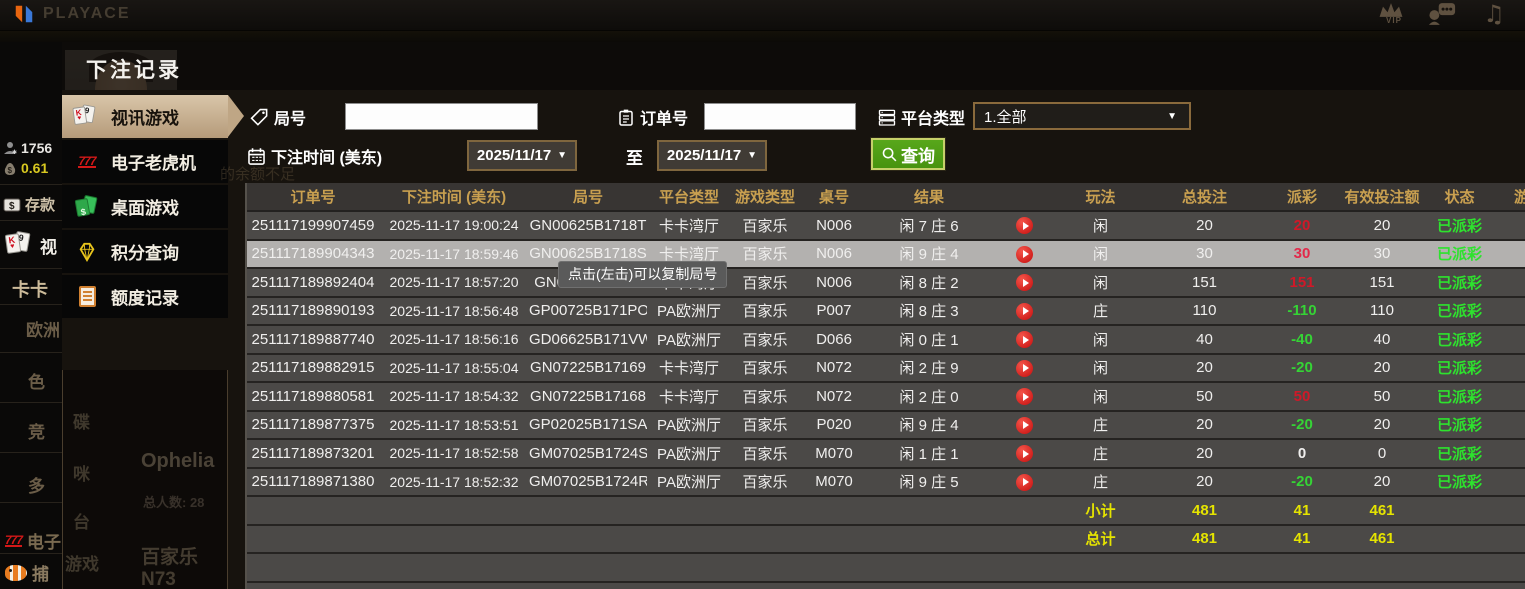 The width and height of the screenshot is (1525, 589). What do you see at coordinates (145, 479) in the screenshot?
I see `sidebar-ghost-panel: 碟 咪 台 游戏 鱼王 Ophelia 总人数: 28 百家乐N73` at bounding box center [145, 479].